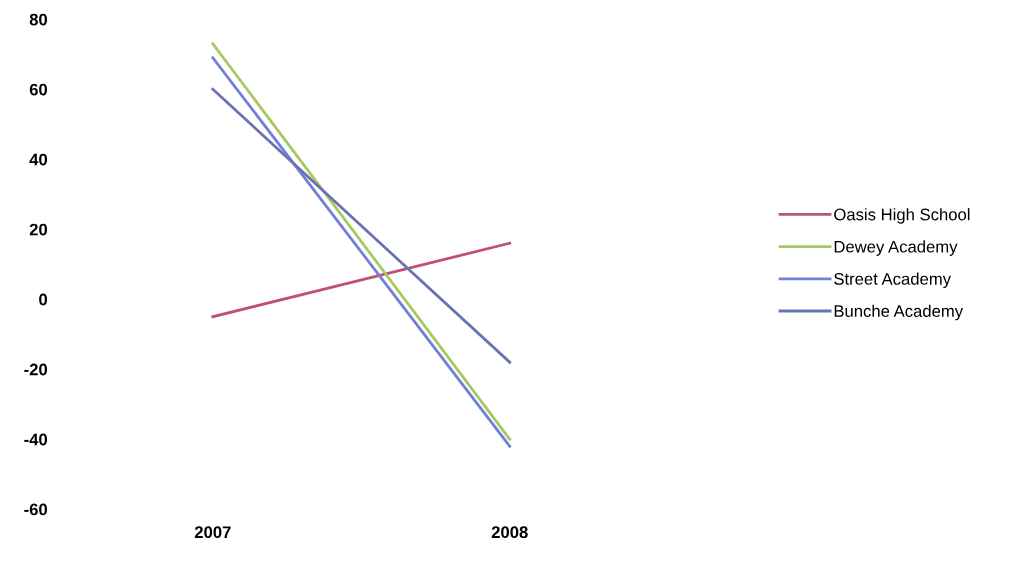 The image size is (1022, 567). What do you see at coordinates (36, 439) in the screenshot?
I see `y-tick-label: -40` at bounding box center [36, 439].